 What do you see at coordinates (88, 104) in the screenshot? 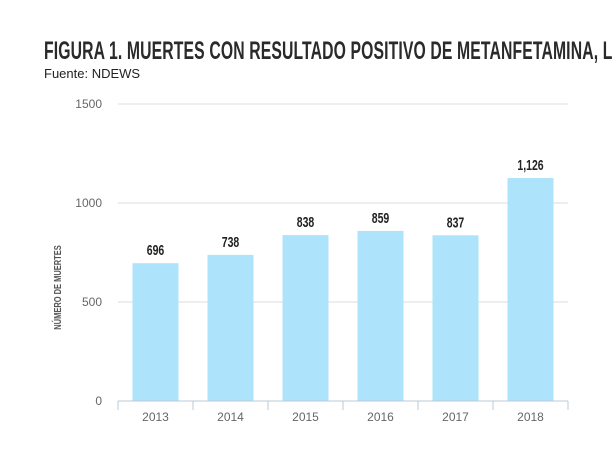
I see `y-tick-label: 1500` at bounding box center [88, 104].